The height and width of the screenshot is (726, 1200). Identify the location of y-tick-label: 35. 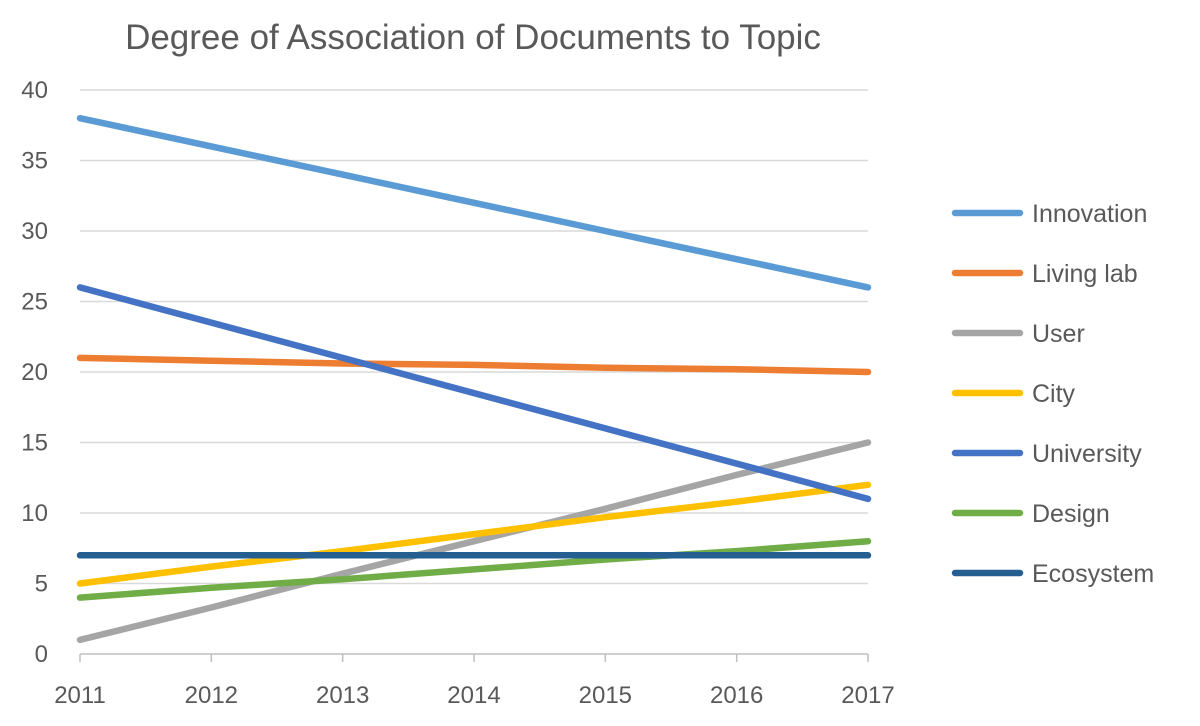
(34, 161).